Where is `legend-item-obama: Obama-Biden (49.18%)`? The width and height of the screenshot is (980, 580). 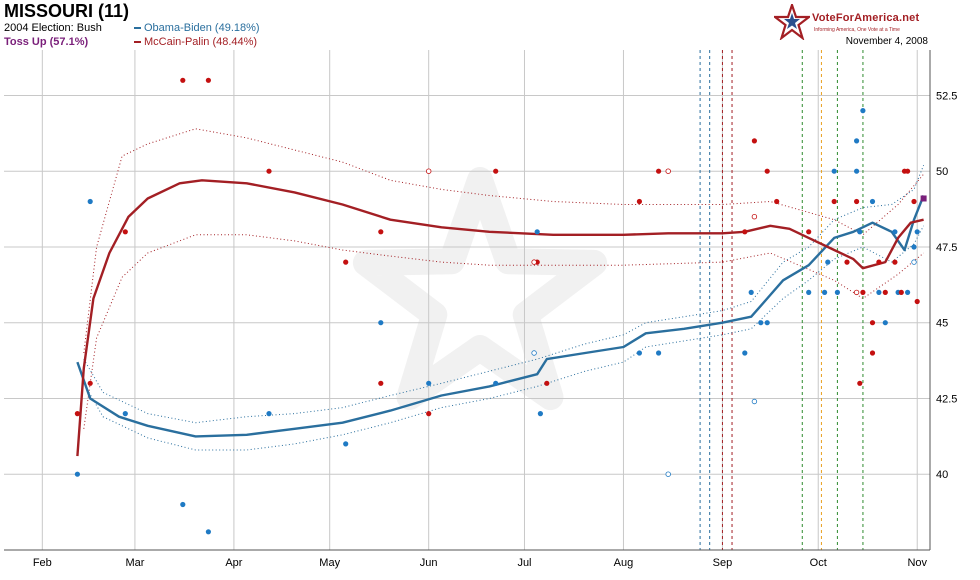 legend-item-obama: Obama-Biden (49.18%) is located at coordinates (197, 28).